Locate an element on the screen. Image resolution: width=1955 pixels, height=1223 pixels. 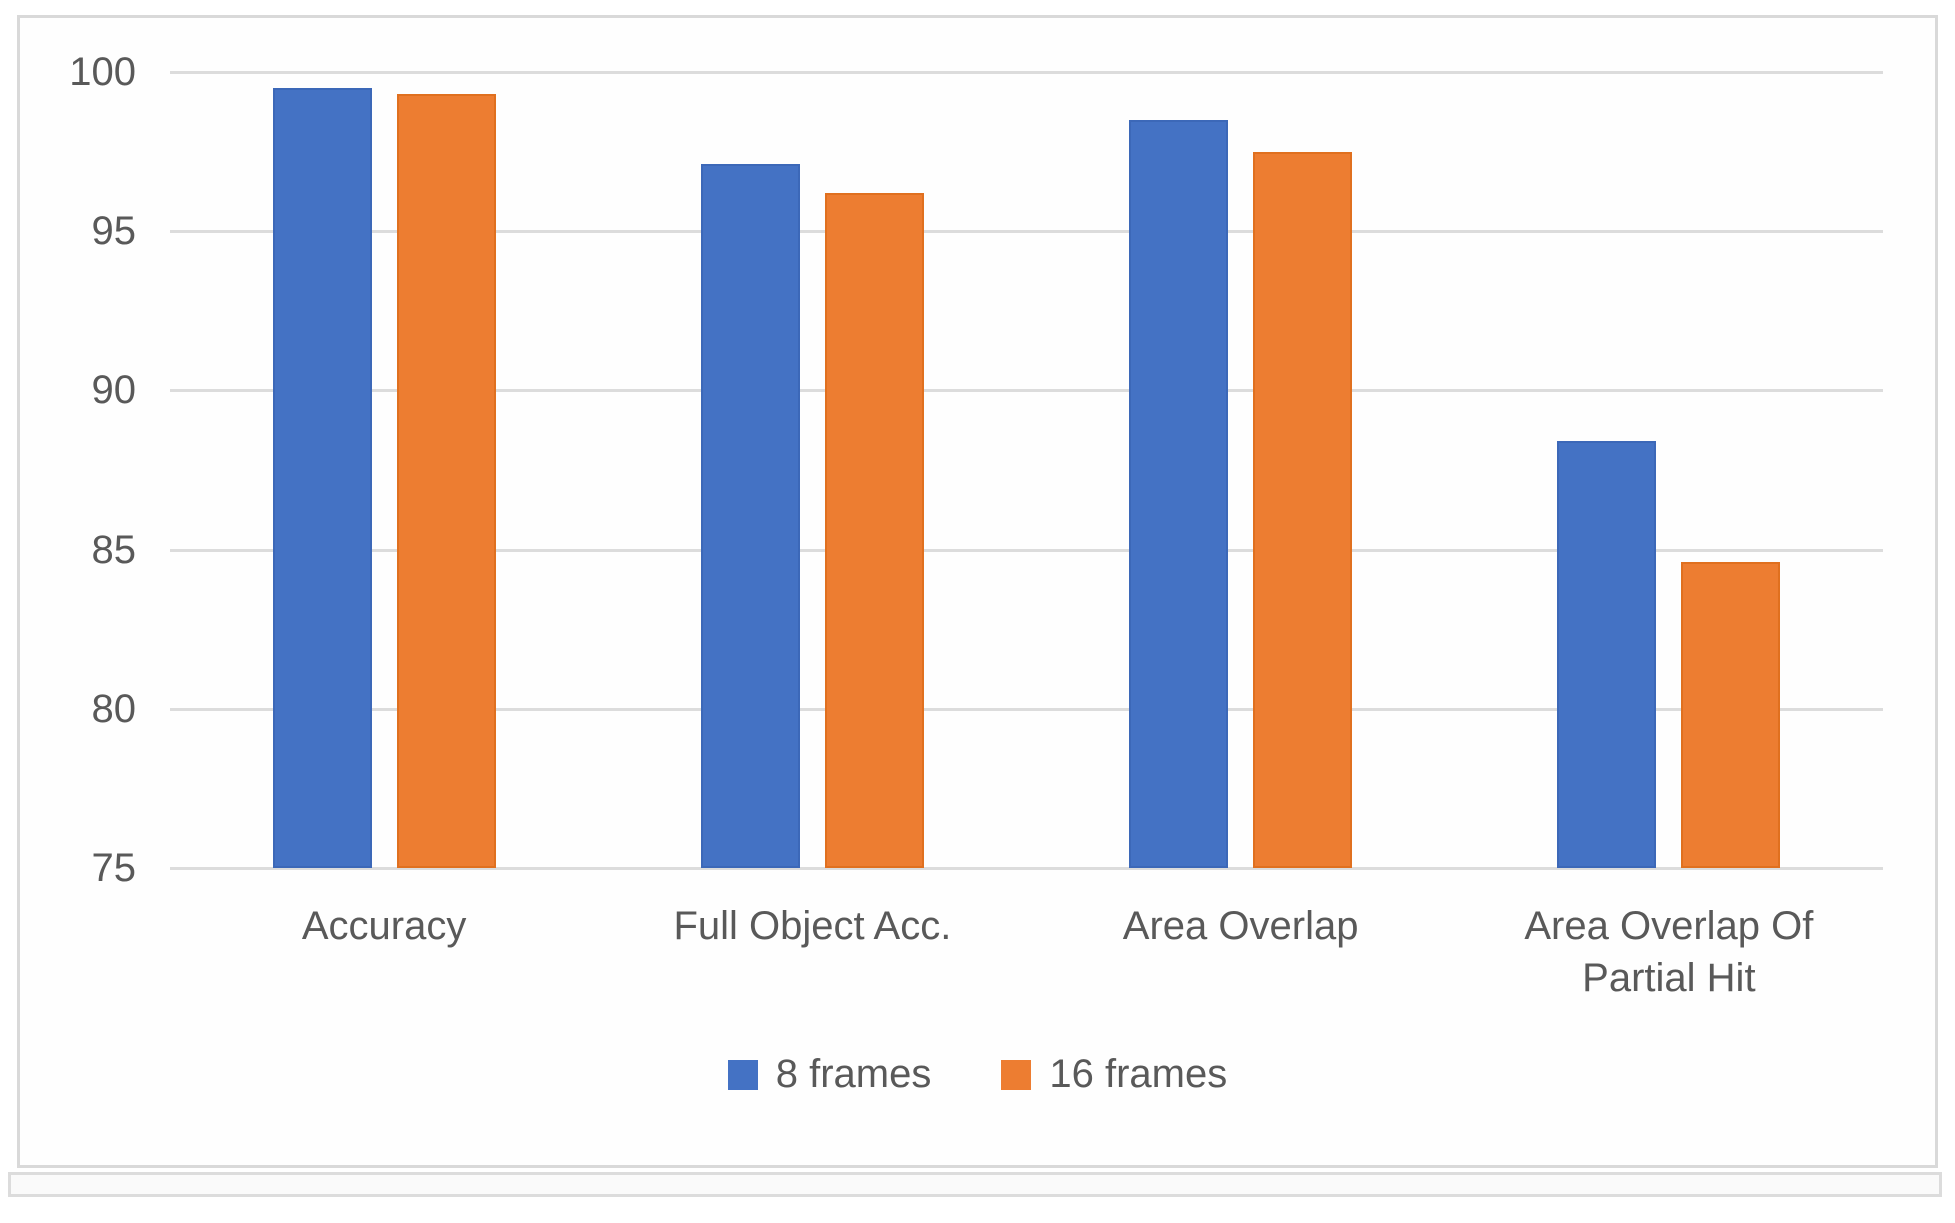
bar-16-frames-accuracy is located at coordinates (446, 481).